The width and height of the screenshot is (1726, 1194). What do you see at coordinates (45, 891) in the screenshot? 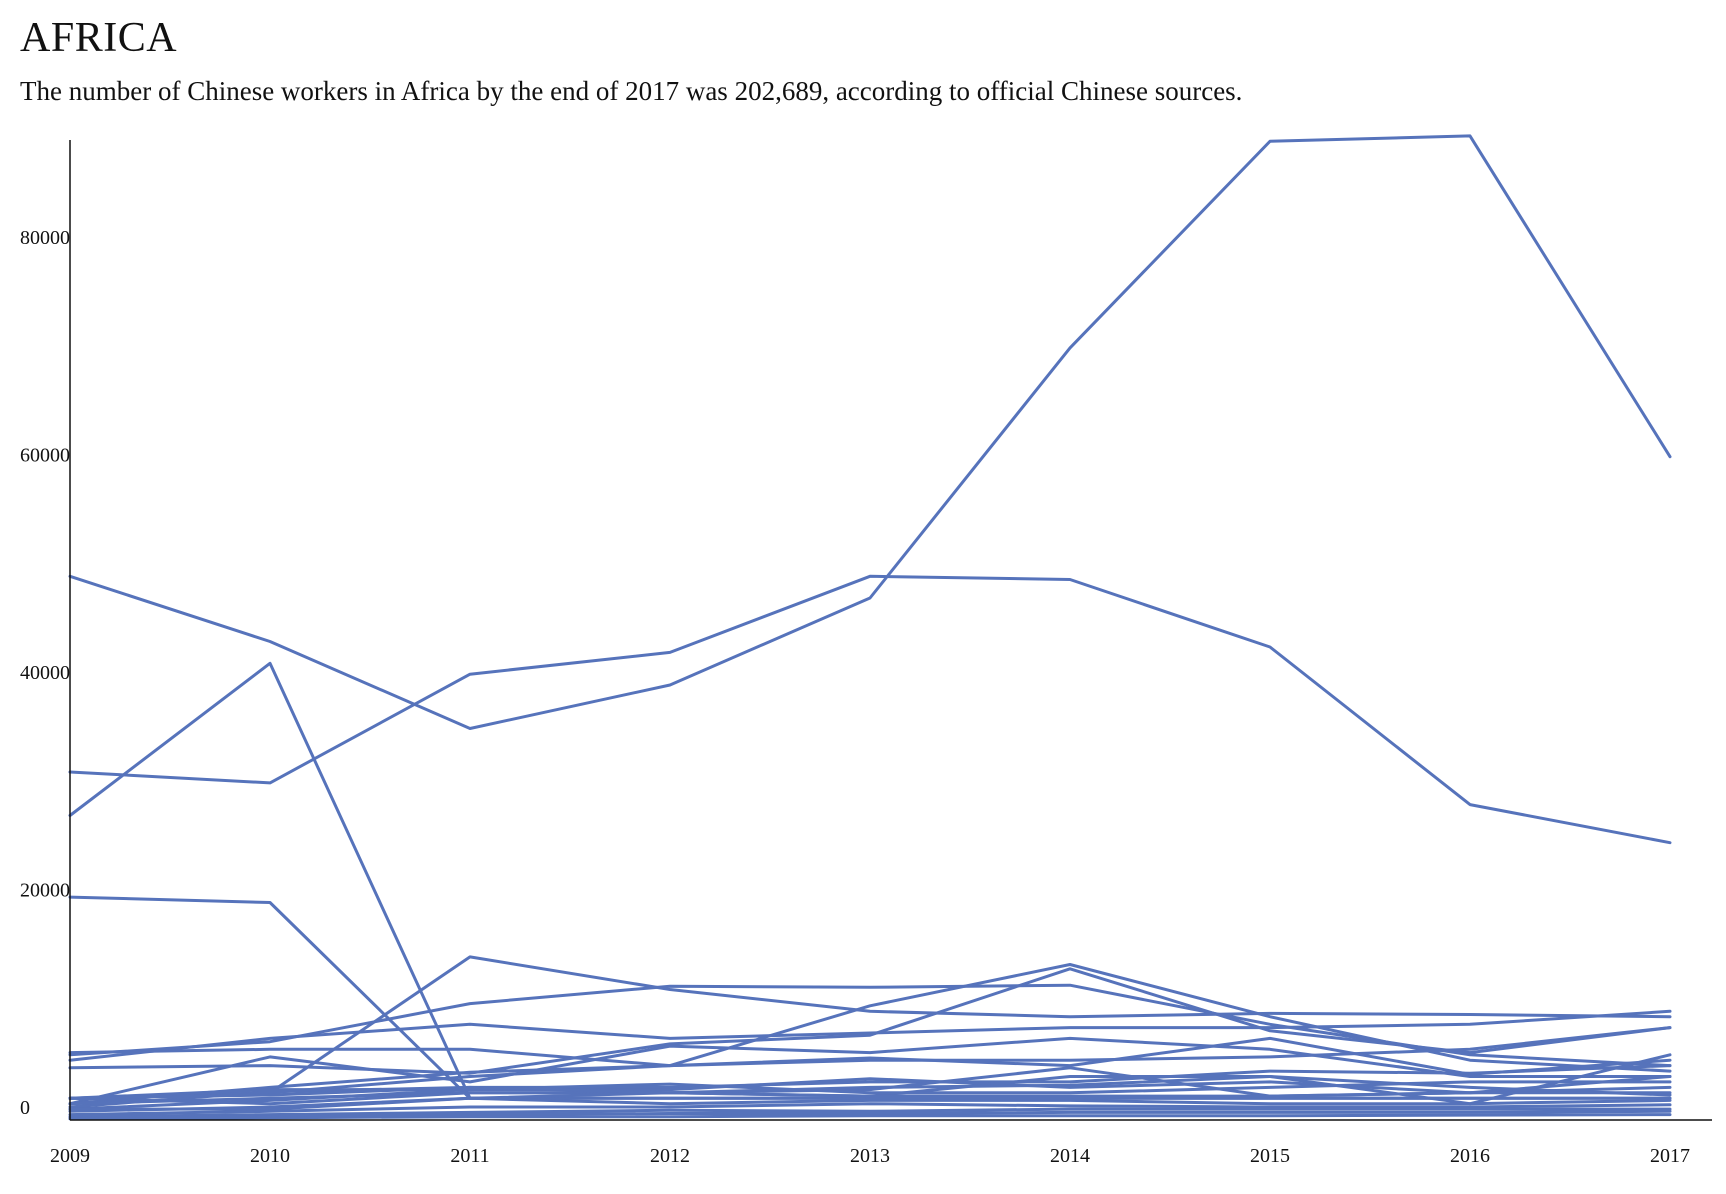
I see `y-tick-label: 20000` at bounding box center [45, 891].